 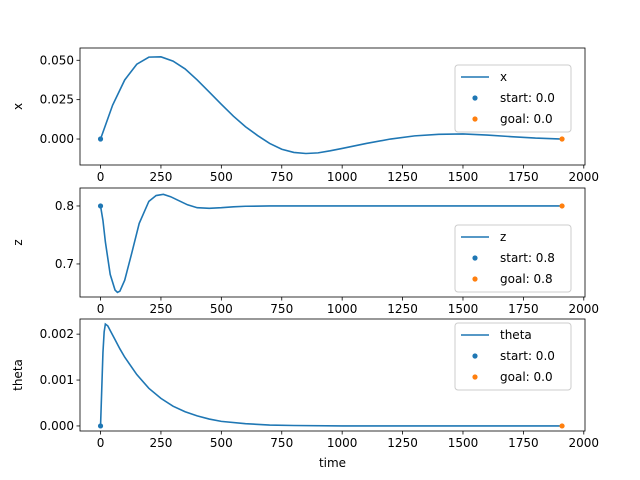 I want to click on y-axis-label: theta, so click(x=18, y=375).